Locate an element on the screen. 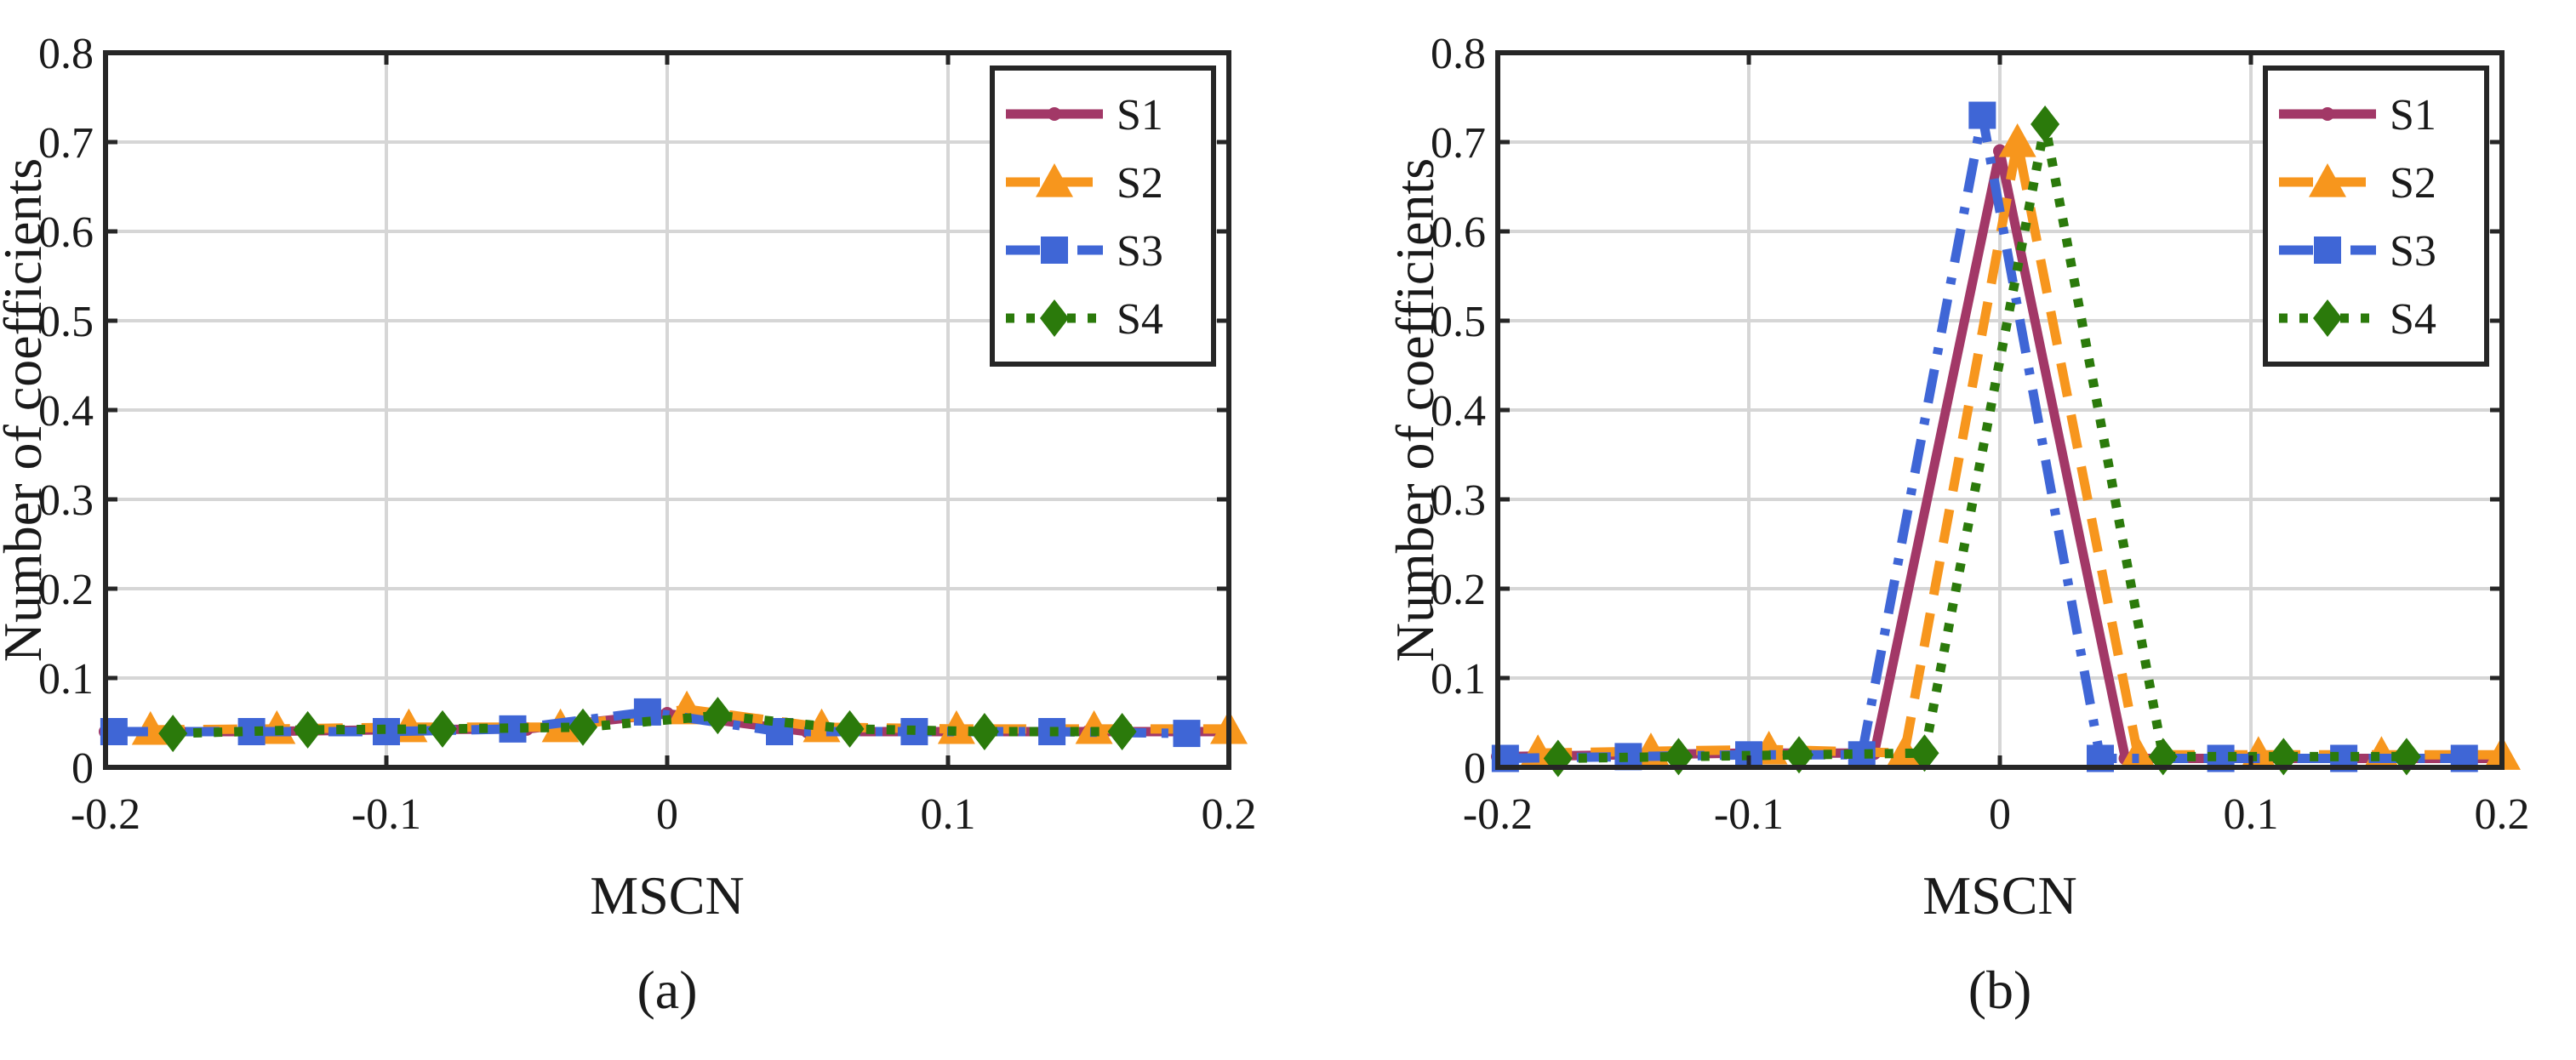 This screenshot has height=1060, width=2576. panel-caption: (b) is located at coordinates (2000, 990).